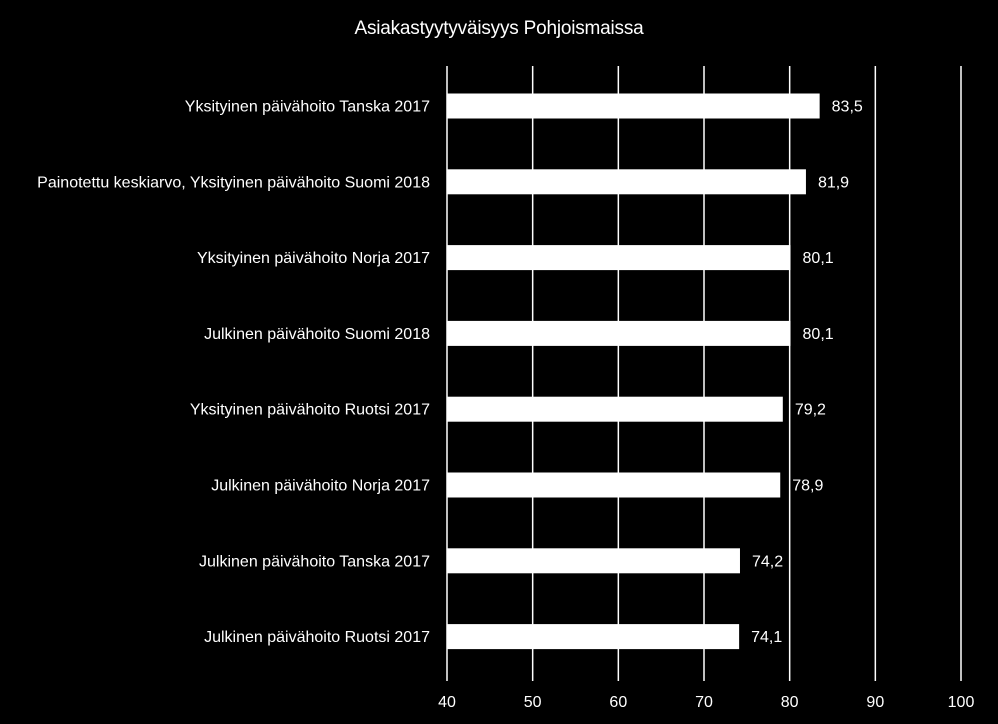  Describe the element at coordinates (807, 373) in the screenshot. I see `value-labels: 83,5 81,9 80,1 80,1 79,2 78,9 74,2 74,1` at that location.